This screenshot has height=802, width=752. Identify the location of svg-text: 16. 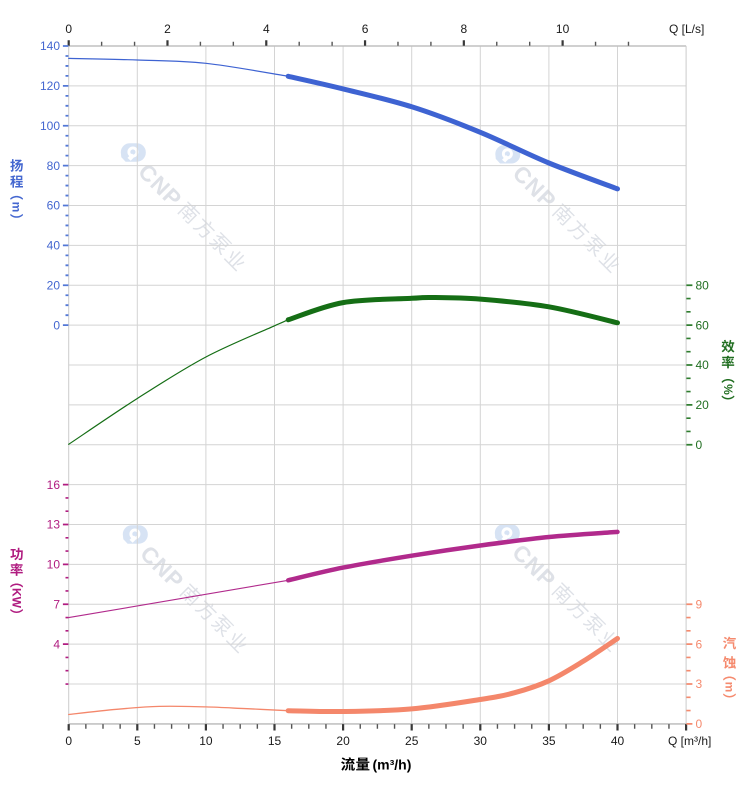
(54, 485).